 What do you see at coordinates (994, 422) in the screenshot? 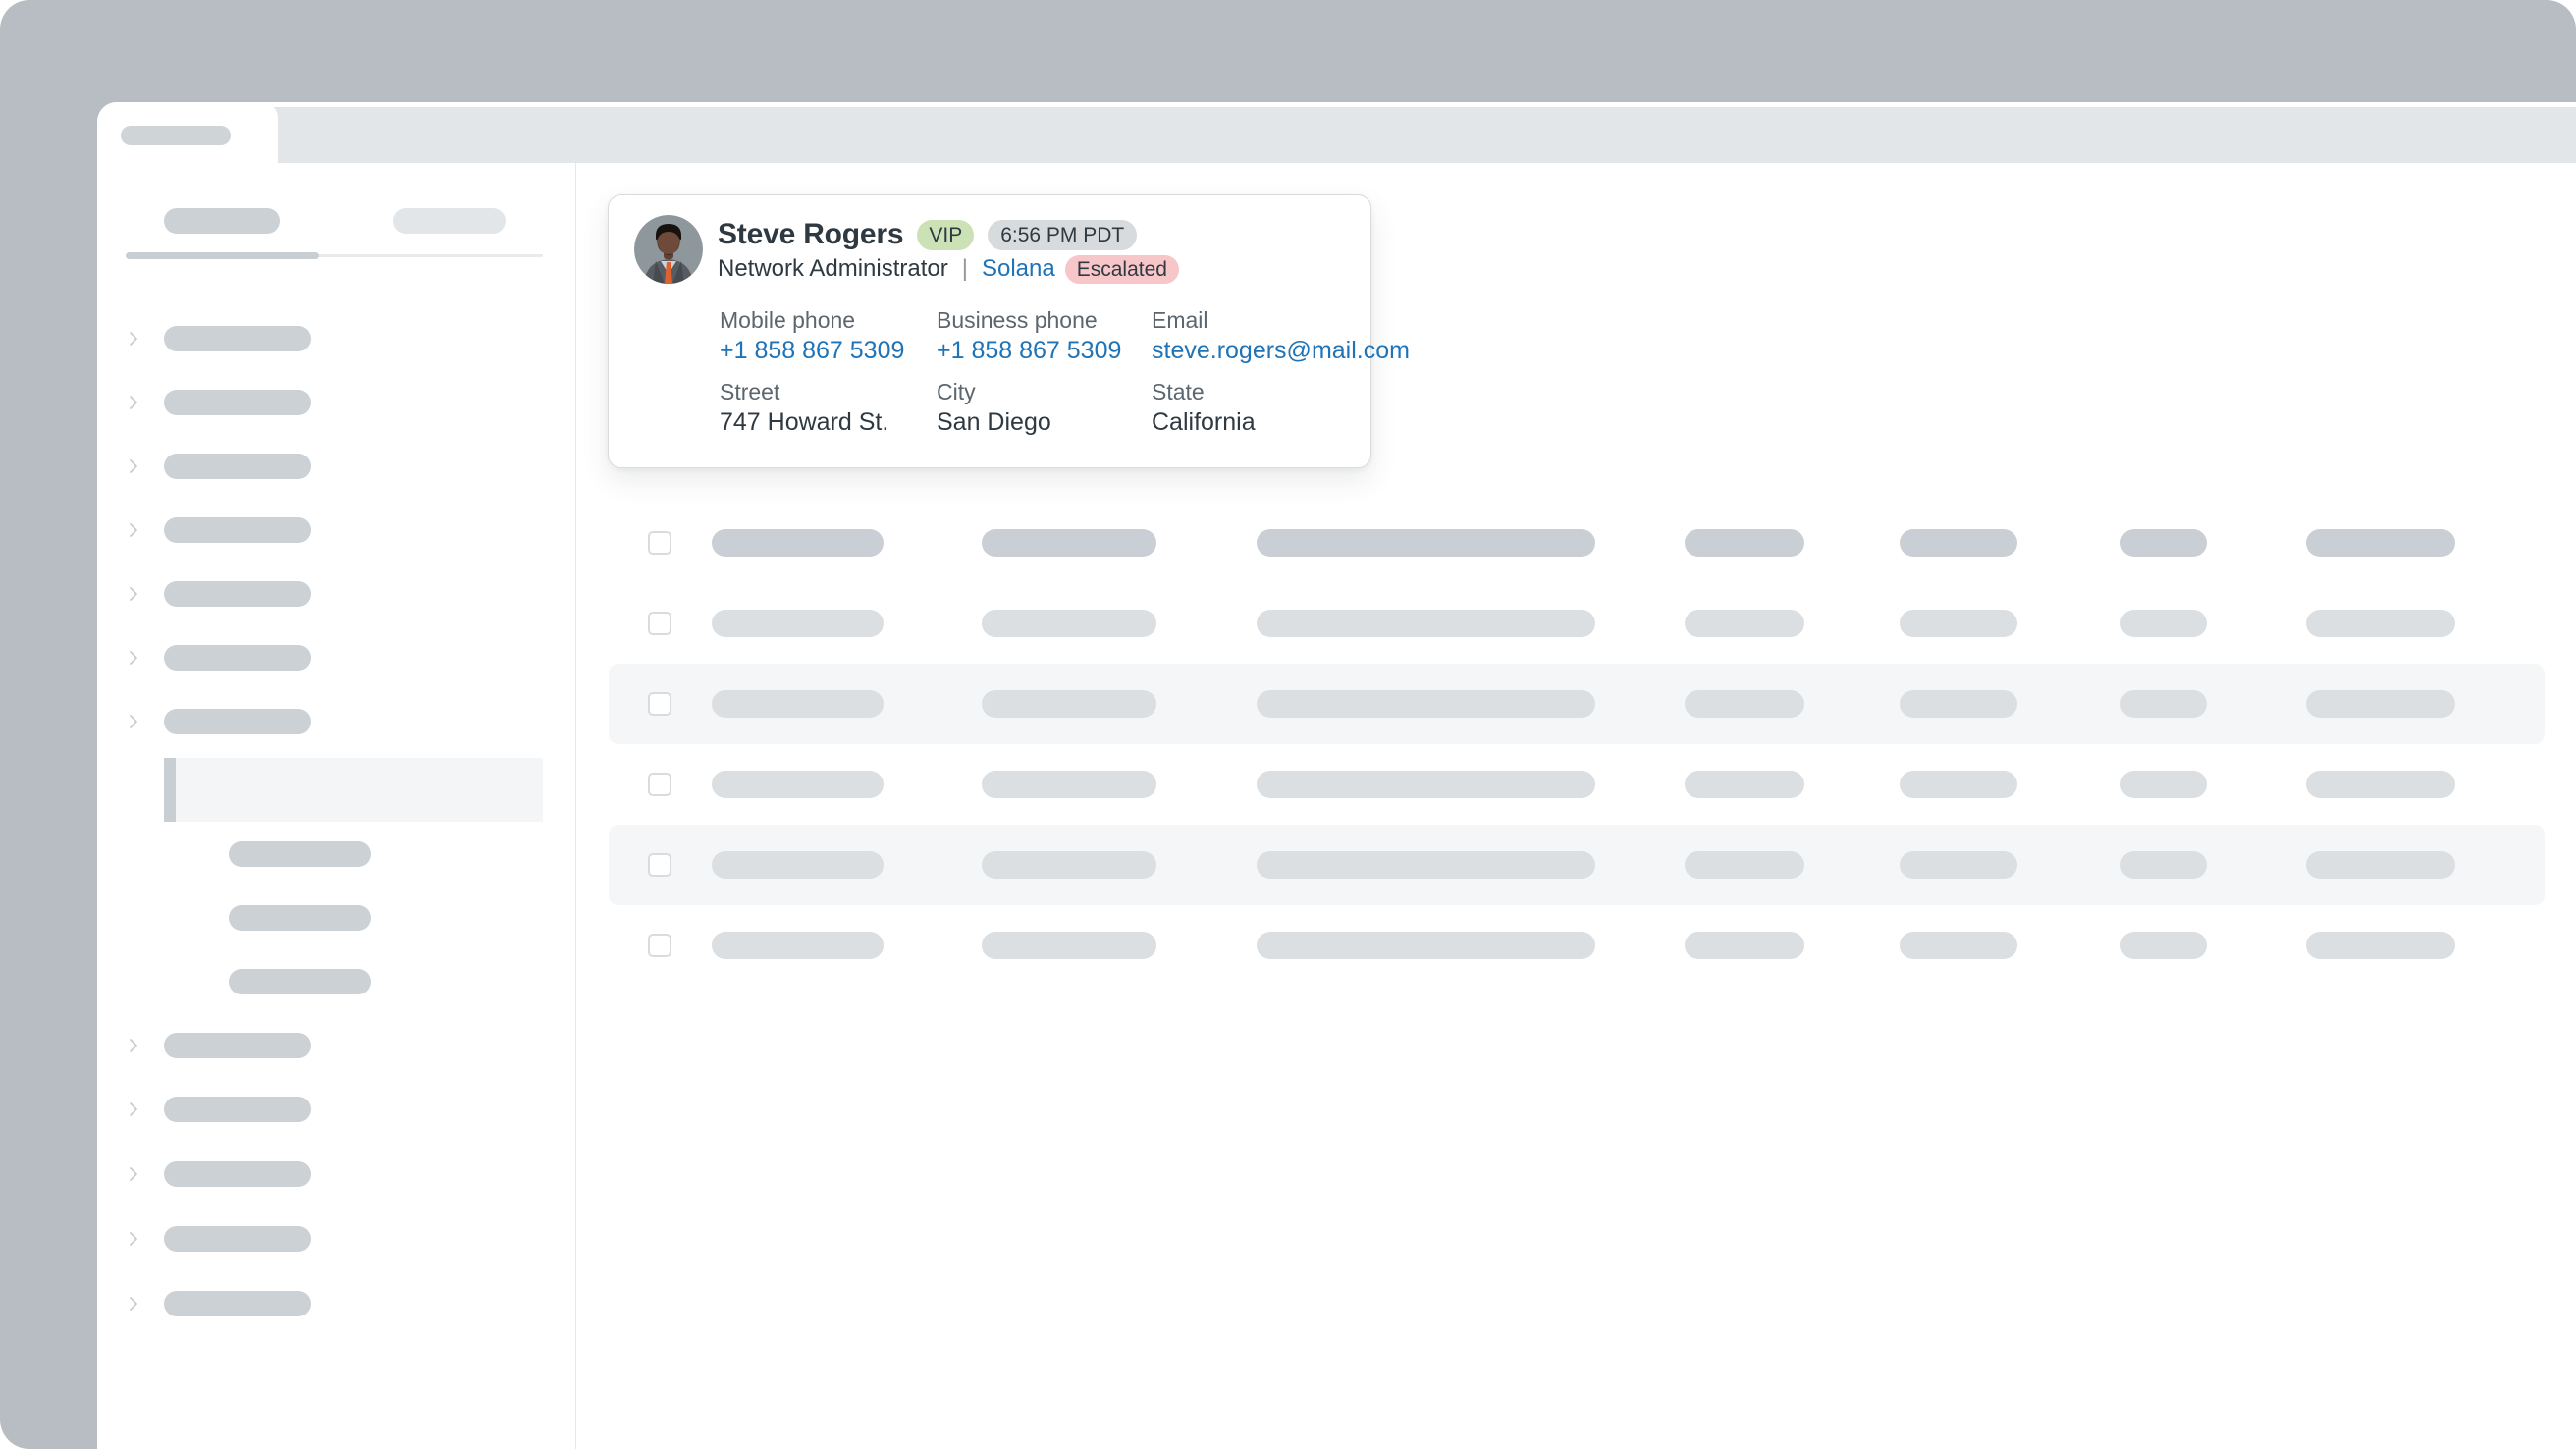
I see `field-value: San Diego` at bounding box center [994, 422].